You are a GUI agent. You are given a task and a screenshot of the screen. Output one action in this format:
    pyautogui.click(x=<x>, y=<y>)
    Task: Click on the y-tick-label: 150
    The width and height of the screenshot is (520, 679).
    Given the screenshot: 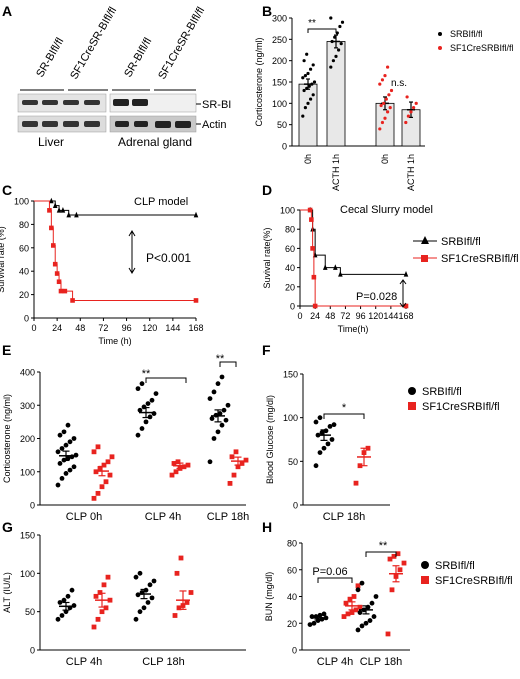 What is the action you would take?
    pyautogui.click(x=279, y=83)
    